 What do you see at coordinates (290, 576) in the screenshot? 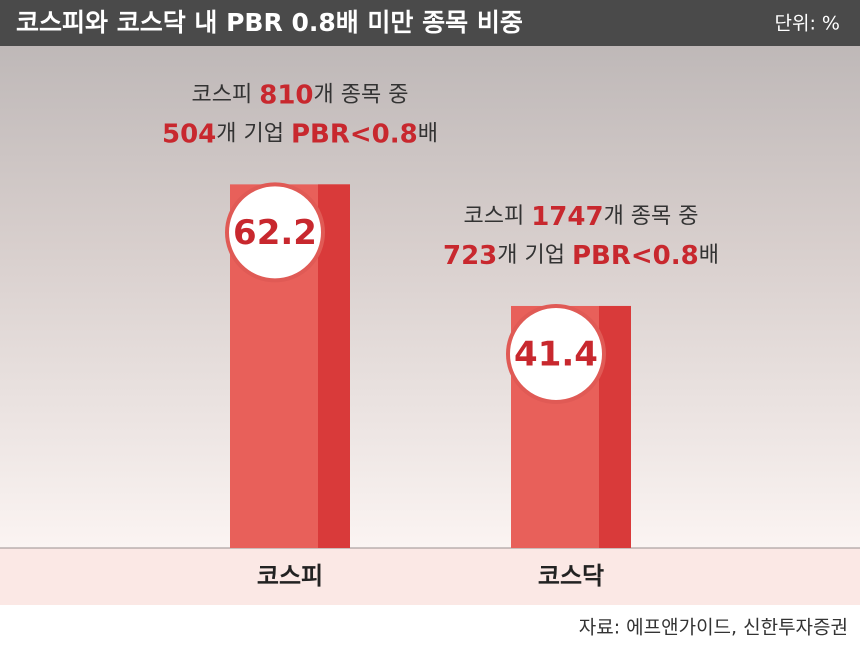
I see `x-tick-label: 코스피` at bounding box center [290, 576].